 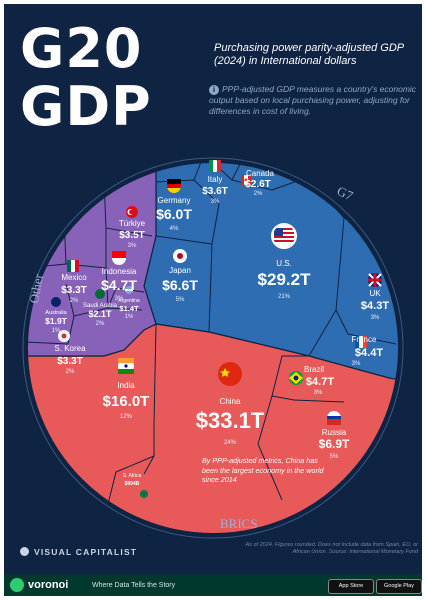 What do you see at coordinates (375, 280) in the screenshot?
I see `flag-uk-icon` at bounding box center [375, 280].